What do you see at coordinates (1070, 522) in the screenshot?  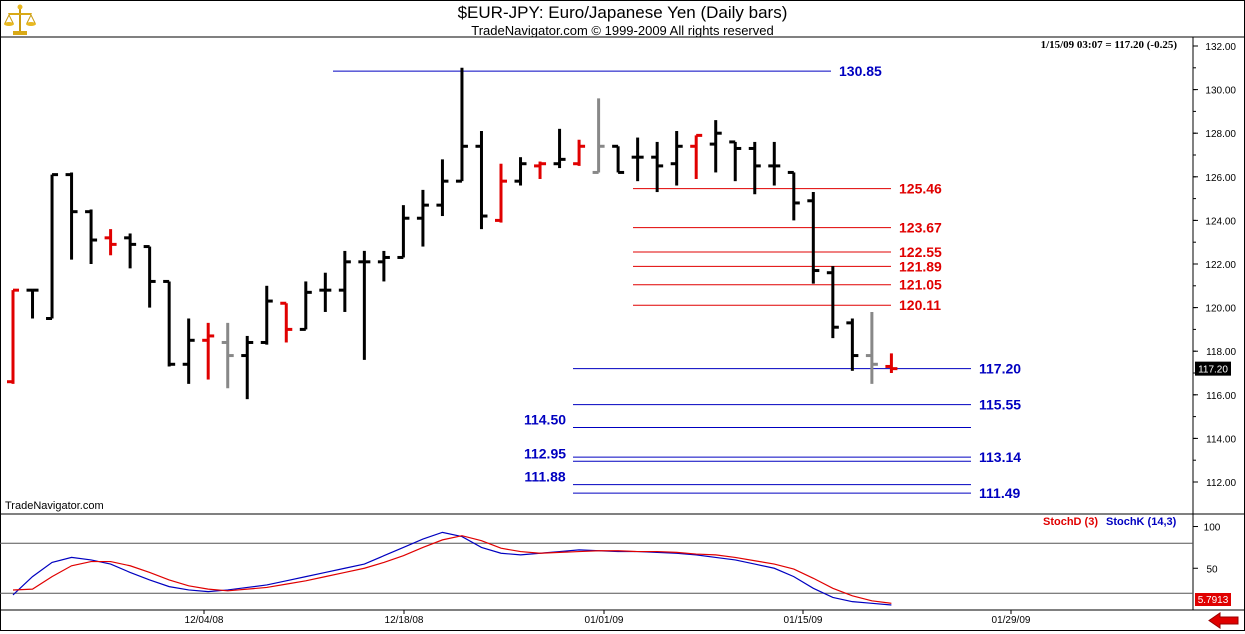 I see `legend-stoch-d: StochD (3)` at bounding box center [1070, 522].